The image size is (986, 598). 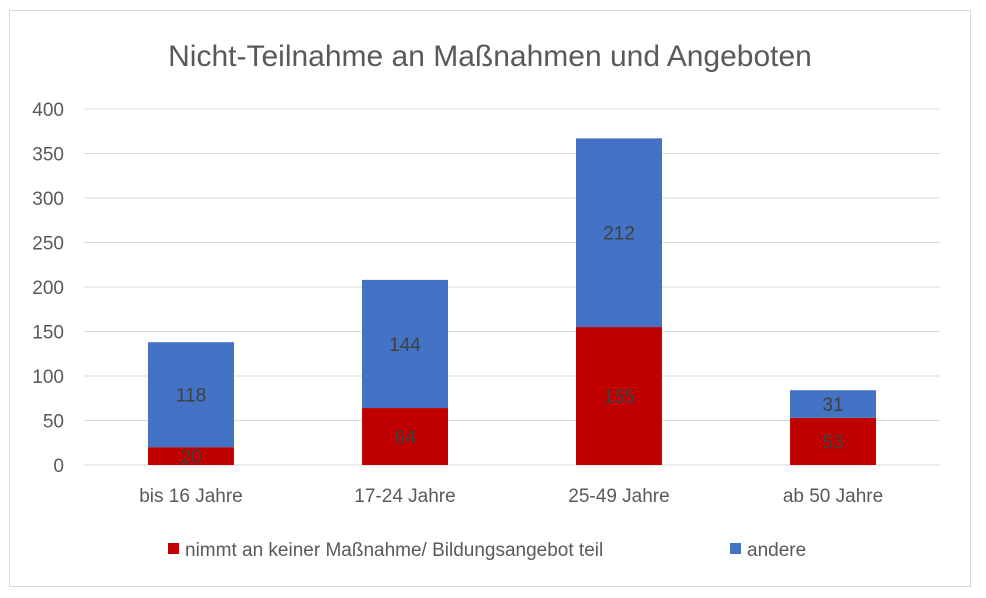 I want to click on y-tick-label: 250, so click(x=48, y=244).